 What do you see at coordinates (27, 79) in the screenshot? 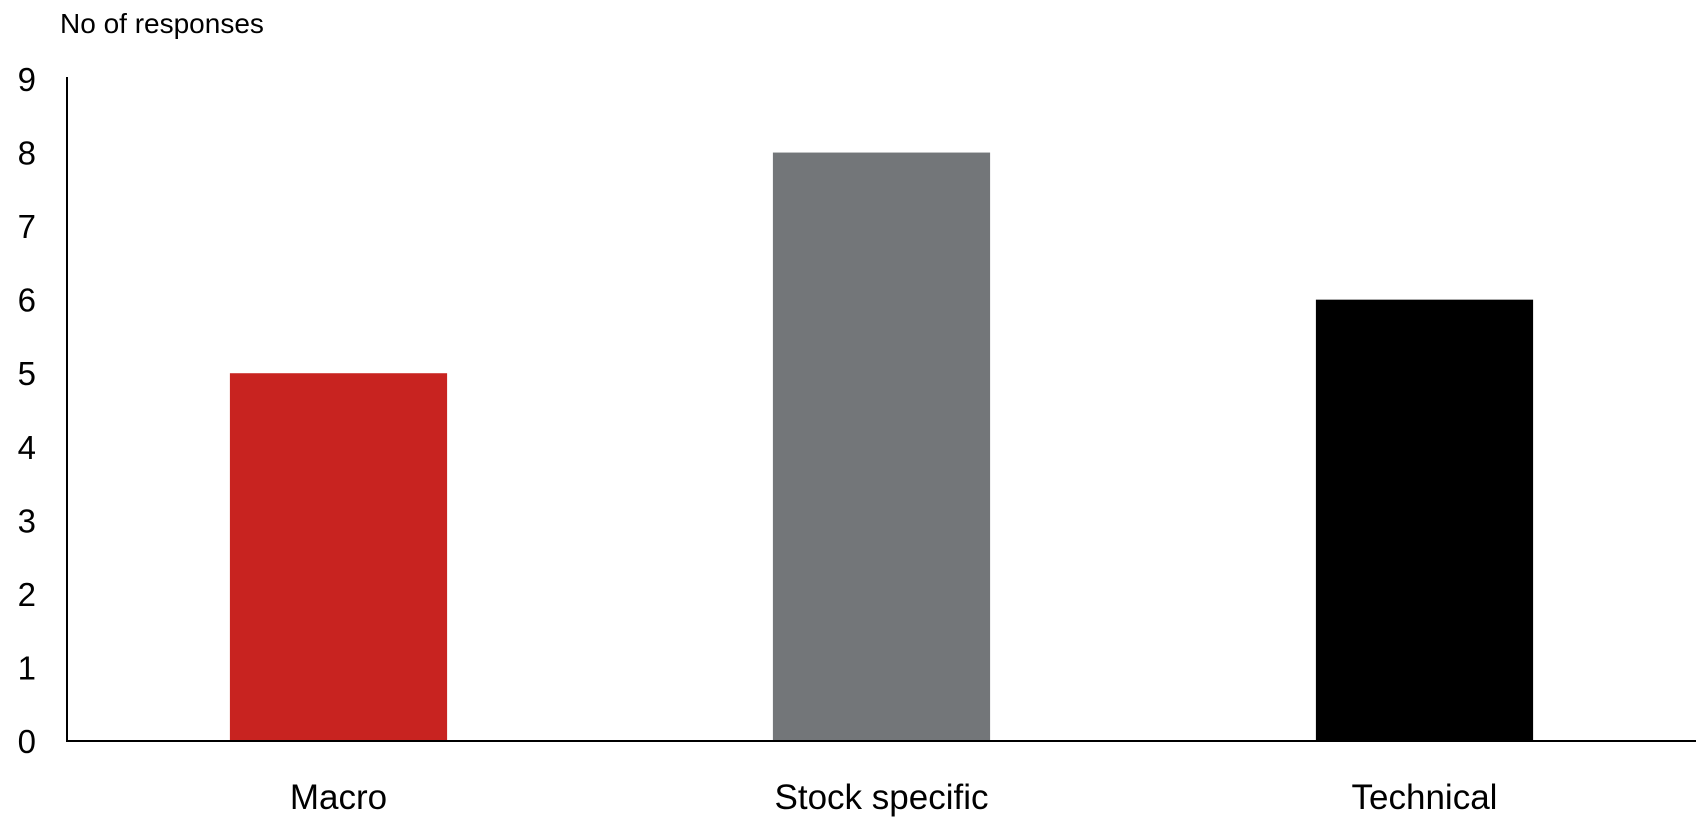
I see `y-tick-label: 9` at bounding box center [27, 79].